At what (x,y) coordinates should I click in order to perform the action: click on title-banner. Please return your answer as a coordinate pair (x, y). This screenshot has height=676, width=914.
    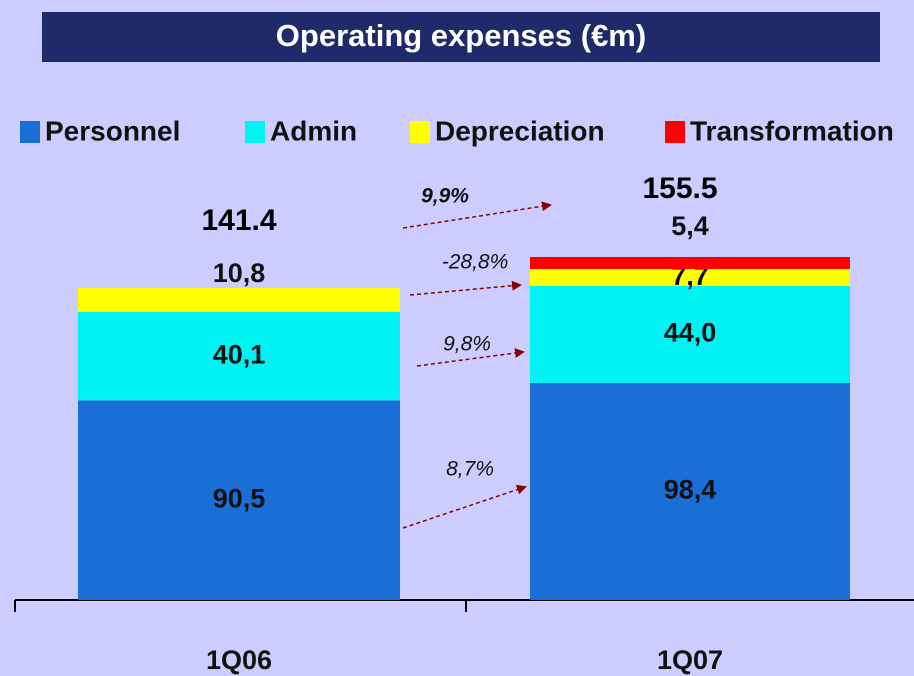
    Looking at the image, I should click on (461, 37).